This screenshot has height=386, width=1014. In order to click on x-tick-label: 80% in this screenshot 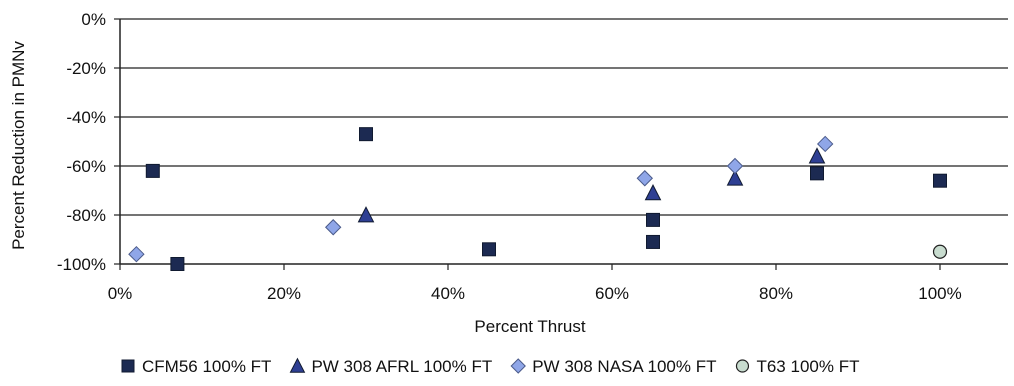, I will do `click(776, 293)`.